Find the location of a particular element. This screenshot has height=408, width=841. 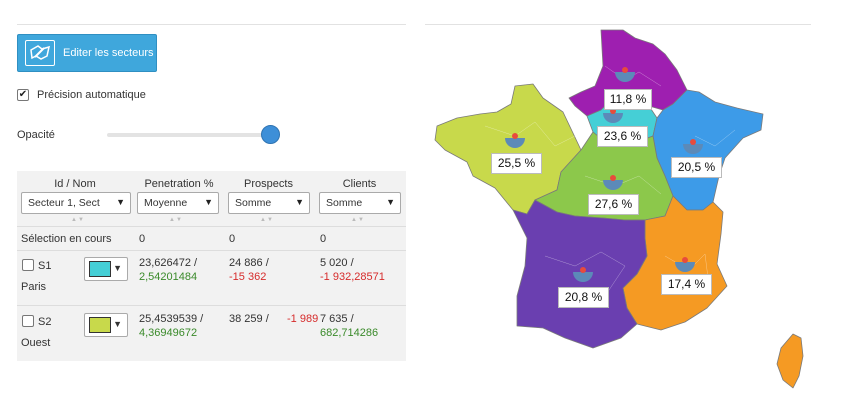

row-s2-id: S2 is located at coordinates (45, 322).